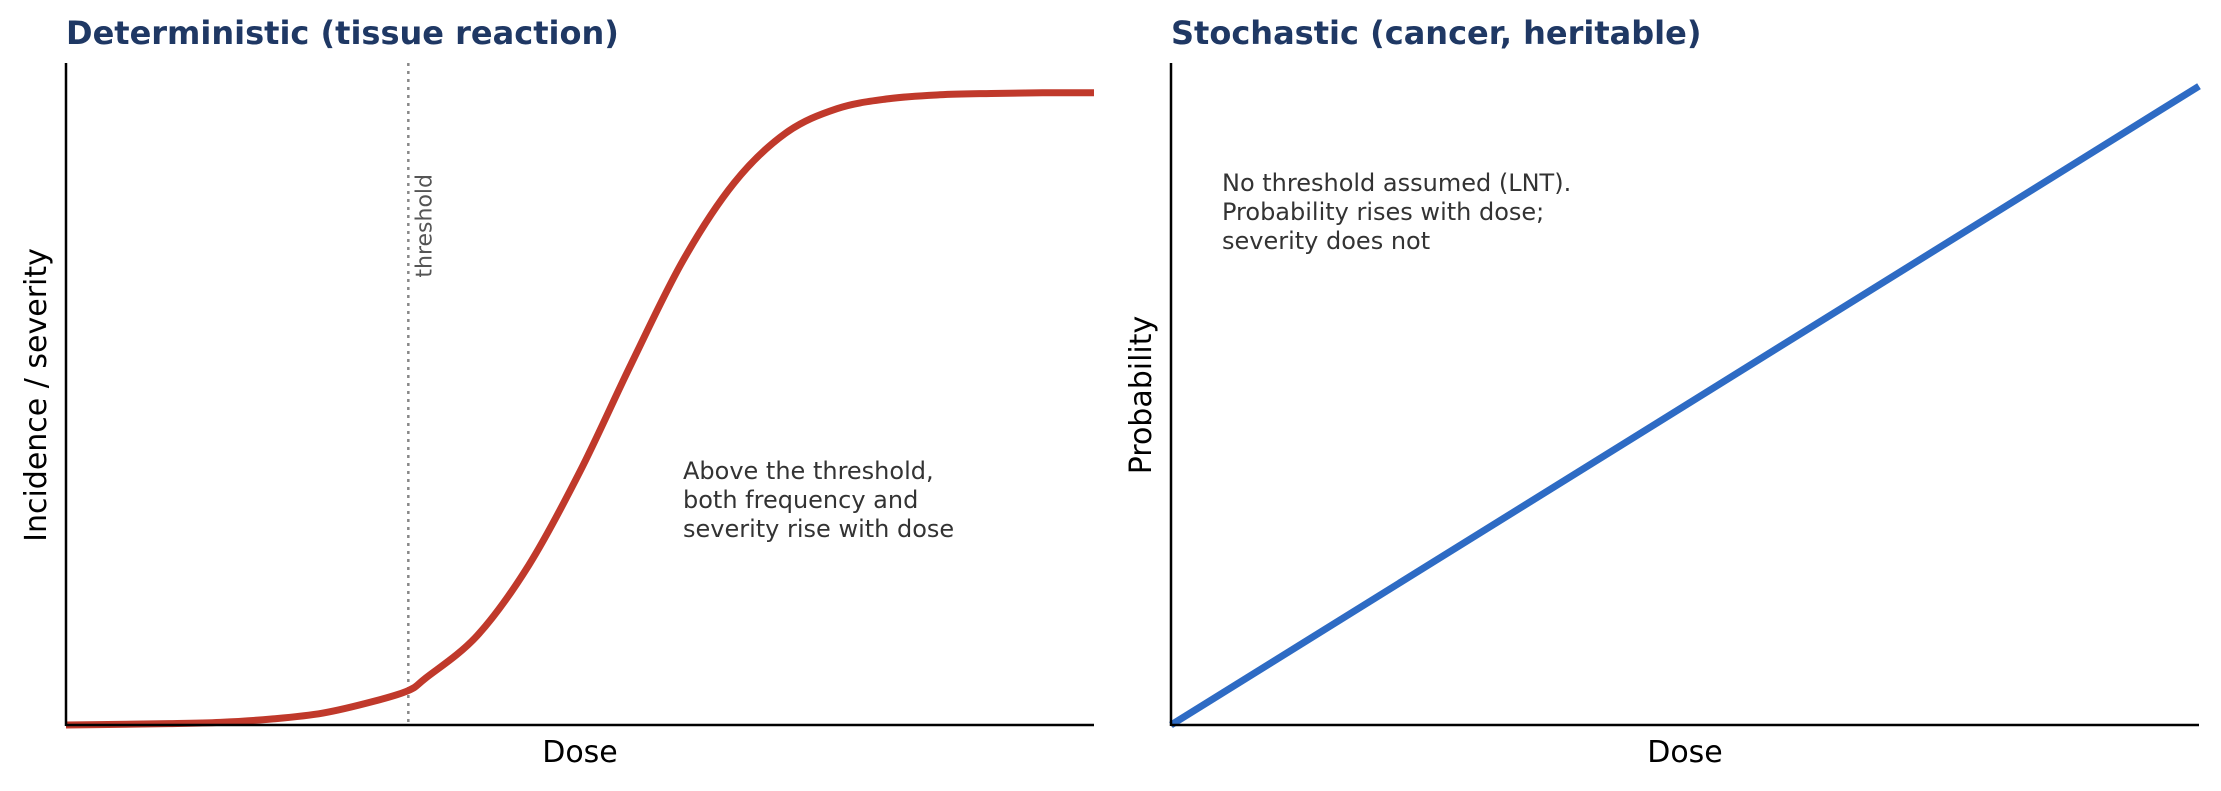 The image size is (2221, 791). What do you see at coordinates (580, 752) in the screenshot?
I see `x-axis-label-left: Dose` at bounding box center [580, 752].